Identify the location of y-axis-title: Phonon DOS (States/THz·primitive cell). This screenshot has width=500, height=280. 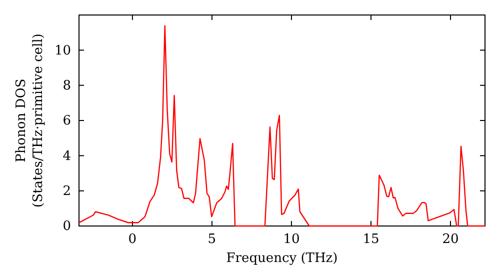
(30, 120).